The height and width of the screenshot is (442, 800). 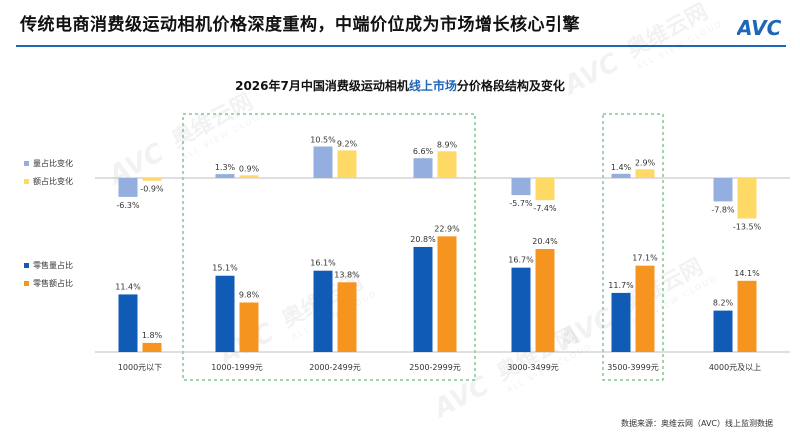 I want to click on change-bar-label: 1.3%, so click(x=225, y=167).